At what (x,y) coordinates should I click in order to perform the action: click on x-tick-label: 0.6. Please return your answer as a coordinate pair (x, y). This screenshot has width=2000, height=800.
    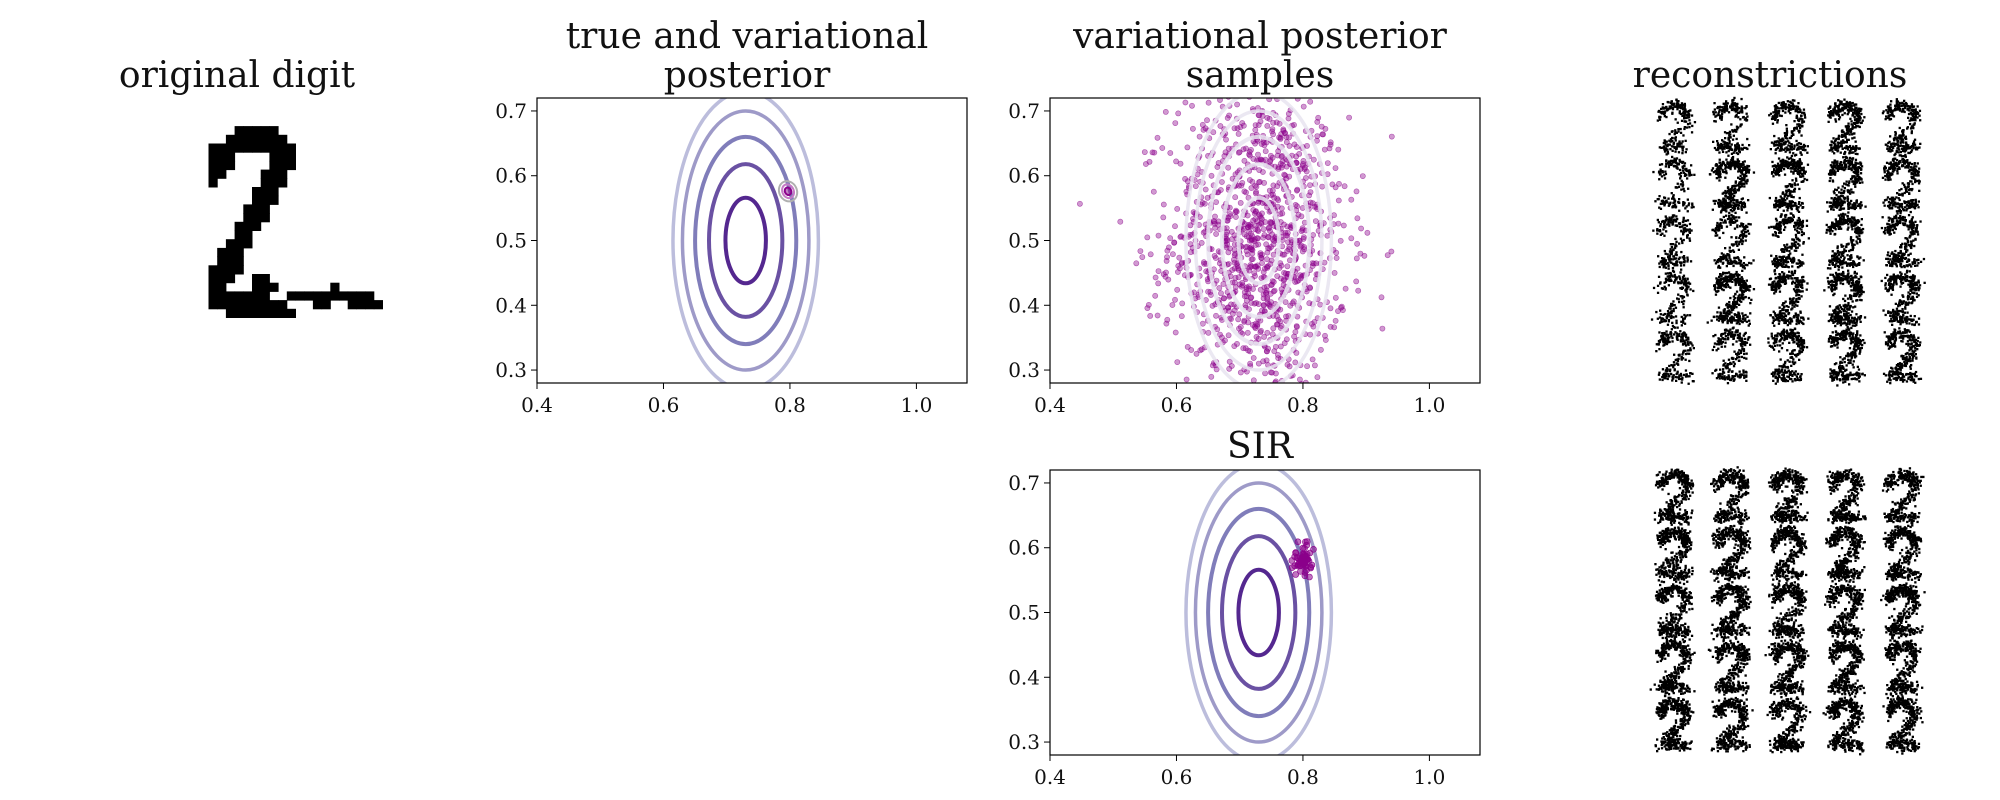
    Looking at the image, I should click on (1177, 777).